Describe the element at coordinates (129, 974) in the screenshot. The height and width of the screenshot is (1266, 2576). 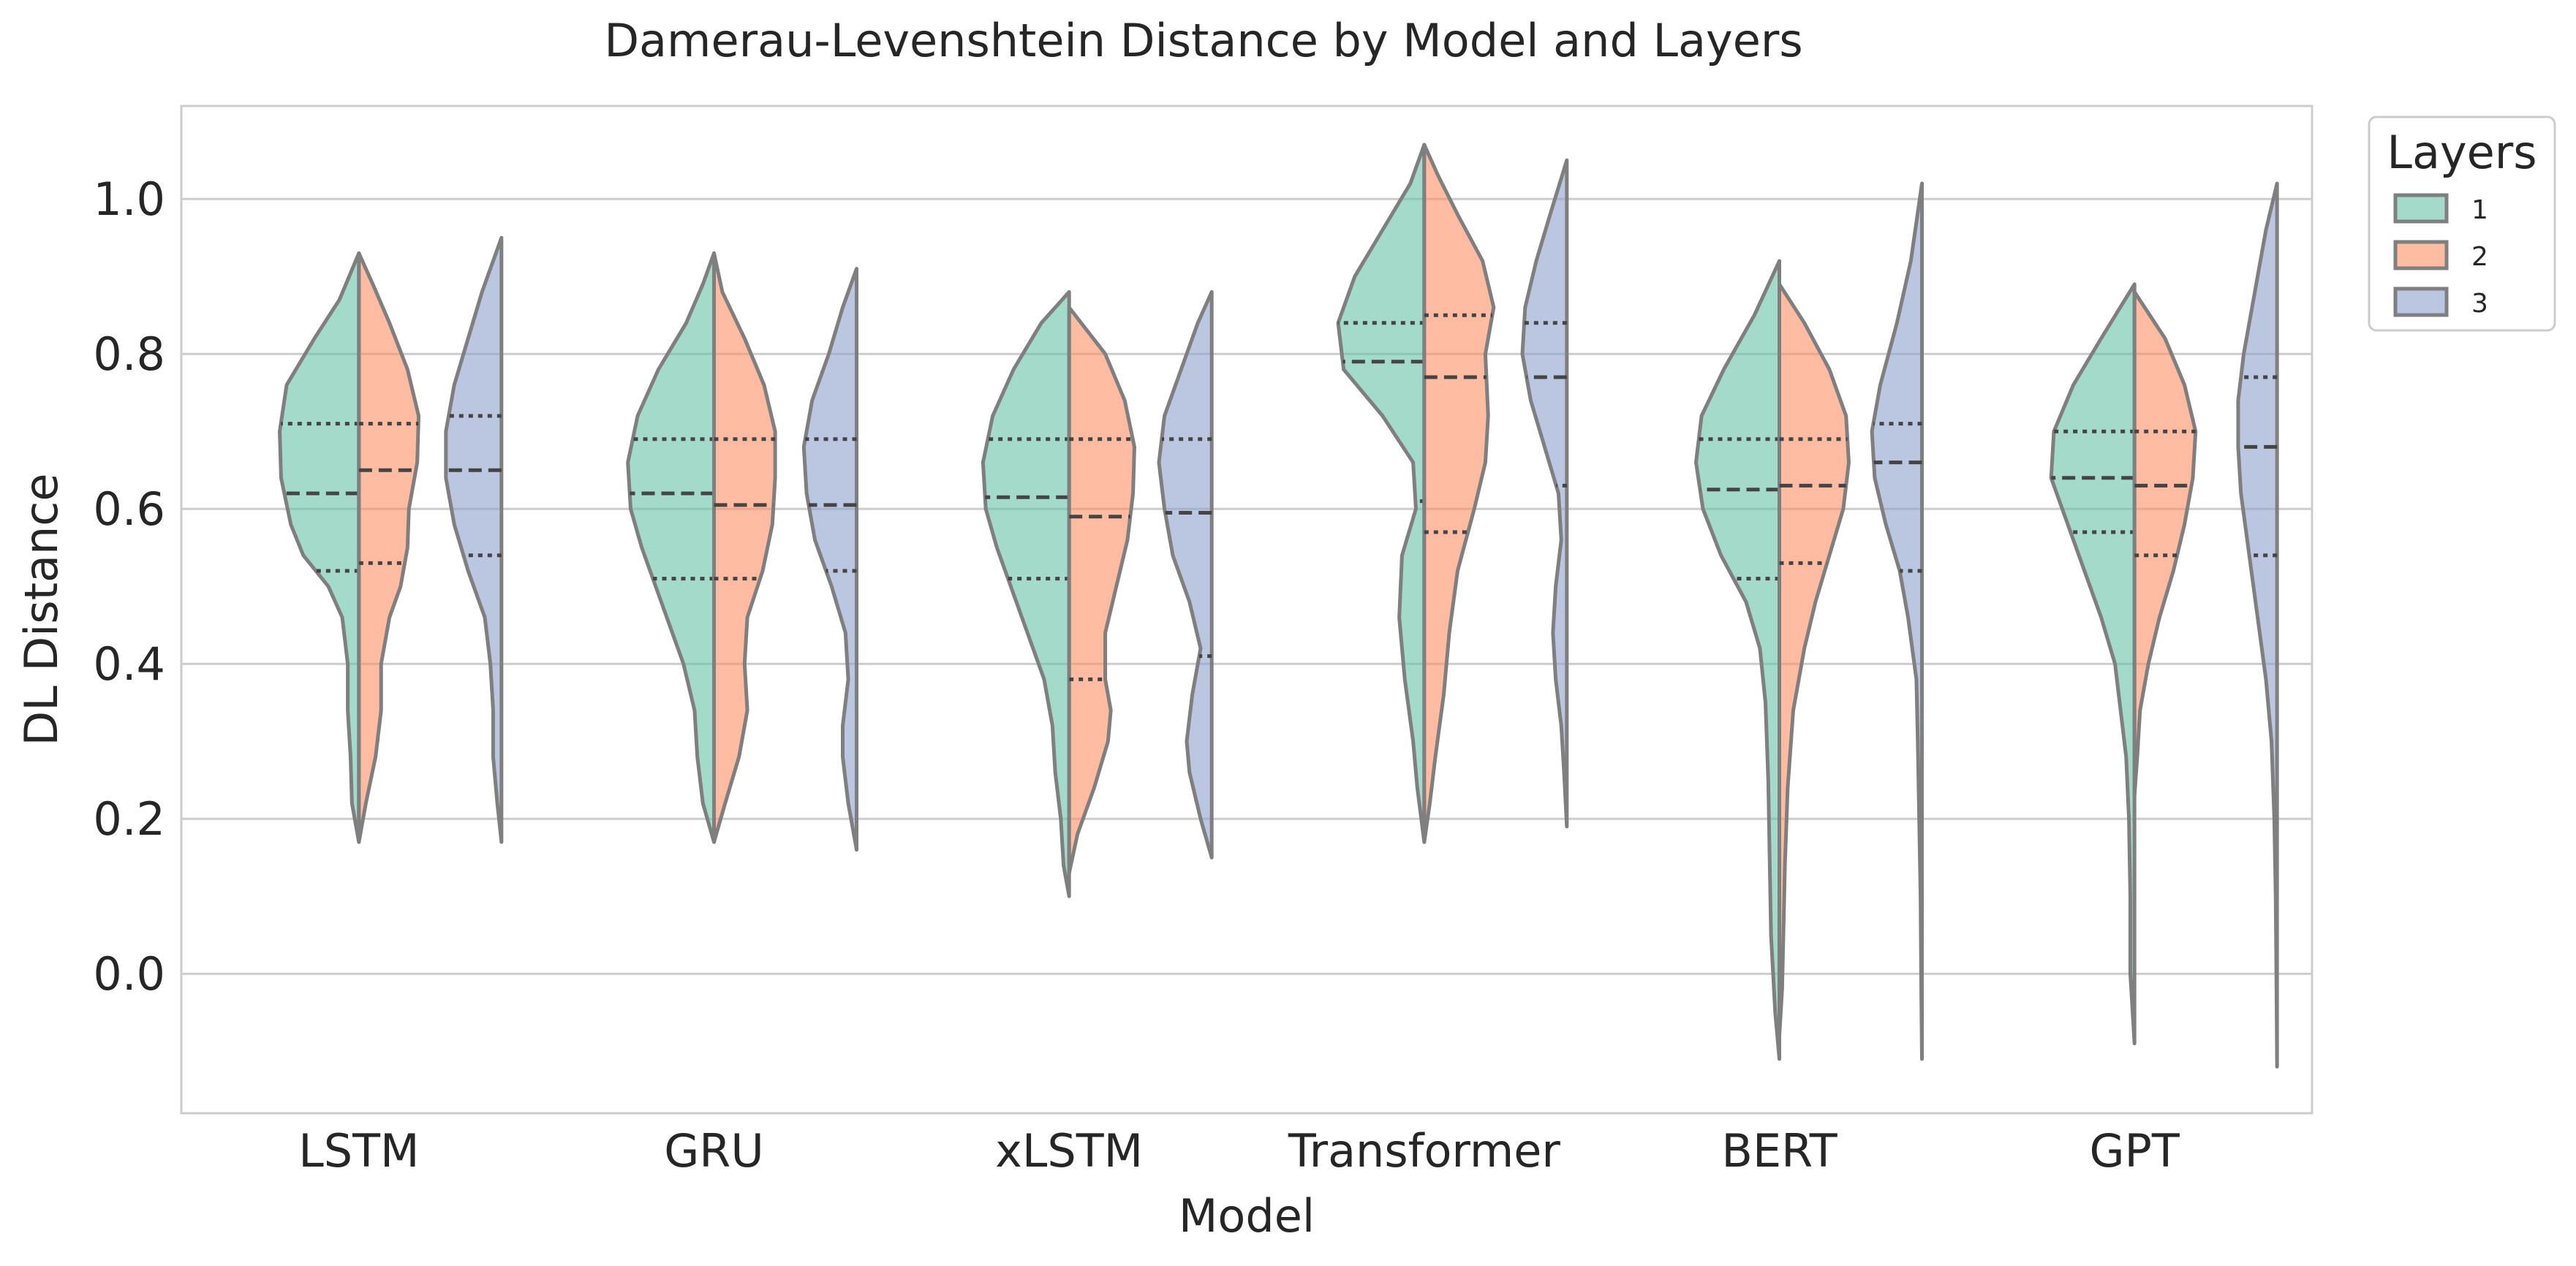
I see `y-tick-label: 0.0` at that location.